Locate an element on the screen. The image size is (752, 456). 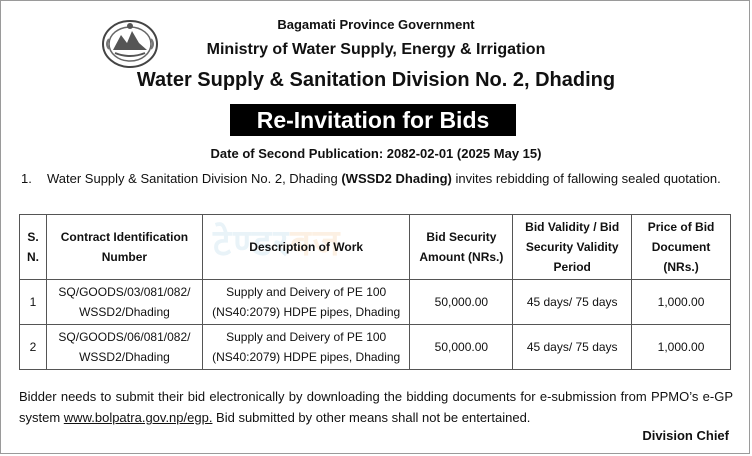
egp-link: www.bolpatra.gov.np/egp. is located at coordinates (138, 417).